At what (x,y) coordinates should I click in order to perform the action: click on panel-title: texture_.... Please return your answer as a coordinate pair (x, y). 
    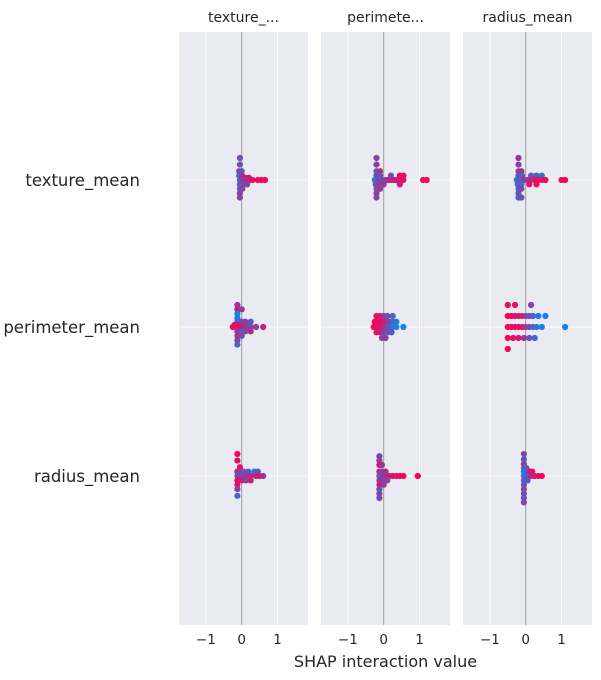
    Looking at the image, I should click on (243, 18).